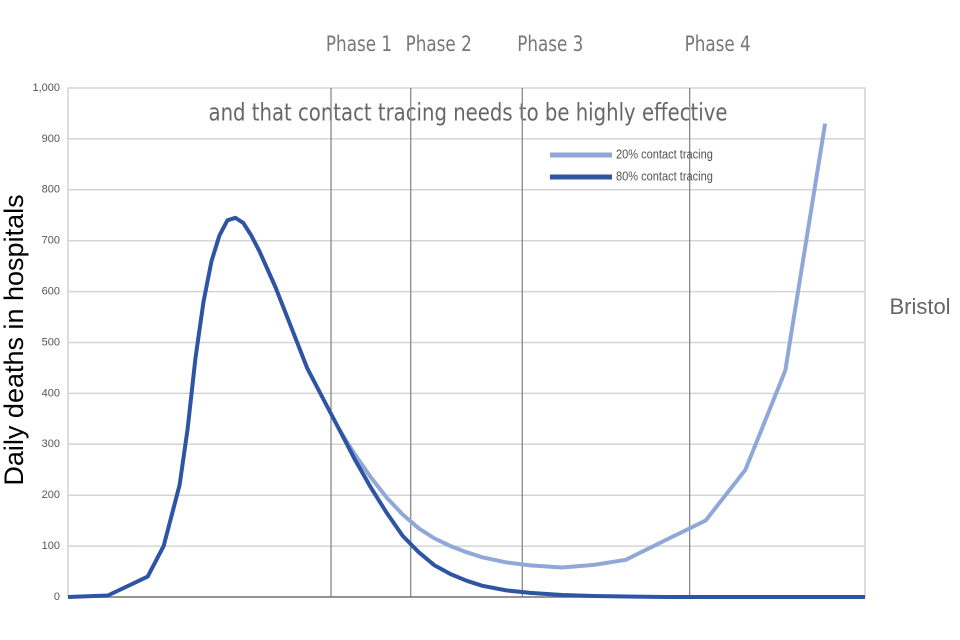 Image resolution: width=960 pixels, height=640 pixels. Describe the element at coordinates (51, 546) in the screenshot. I see `y-tick-label: 100` at that location.